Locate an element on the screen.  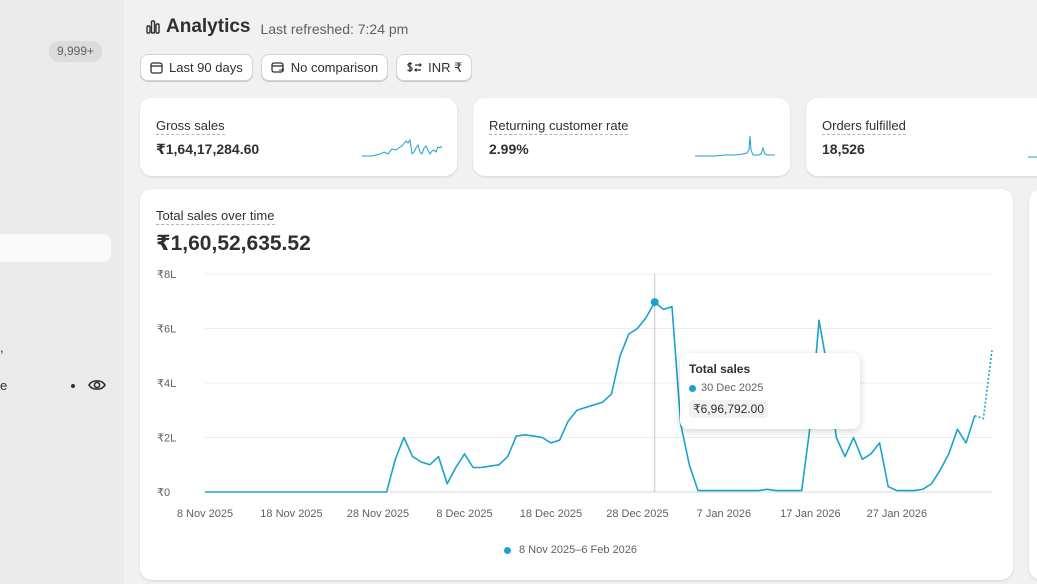
x-tick-label: 8 Dec 2025 is located at coordinates (464, 514).